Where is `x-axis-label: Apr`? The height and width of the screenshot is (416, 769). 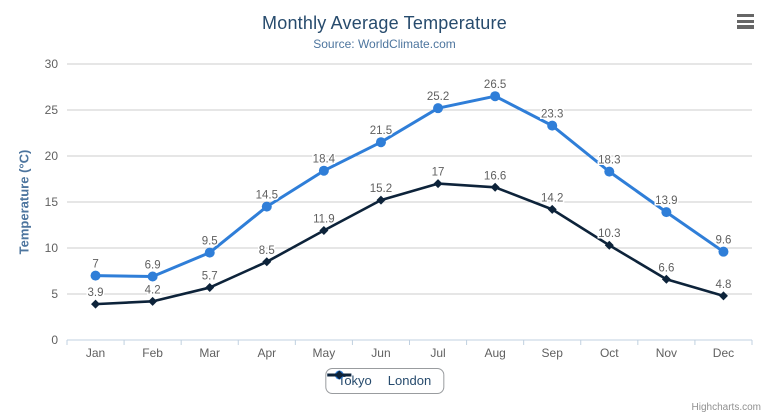 x-axis-label: Apr is located at coordinates (266, 353).